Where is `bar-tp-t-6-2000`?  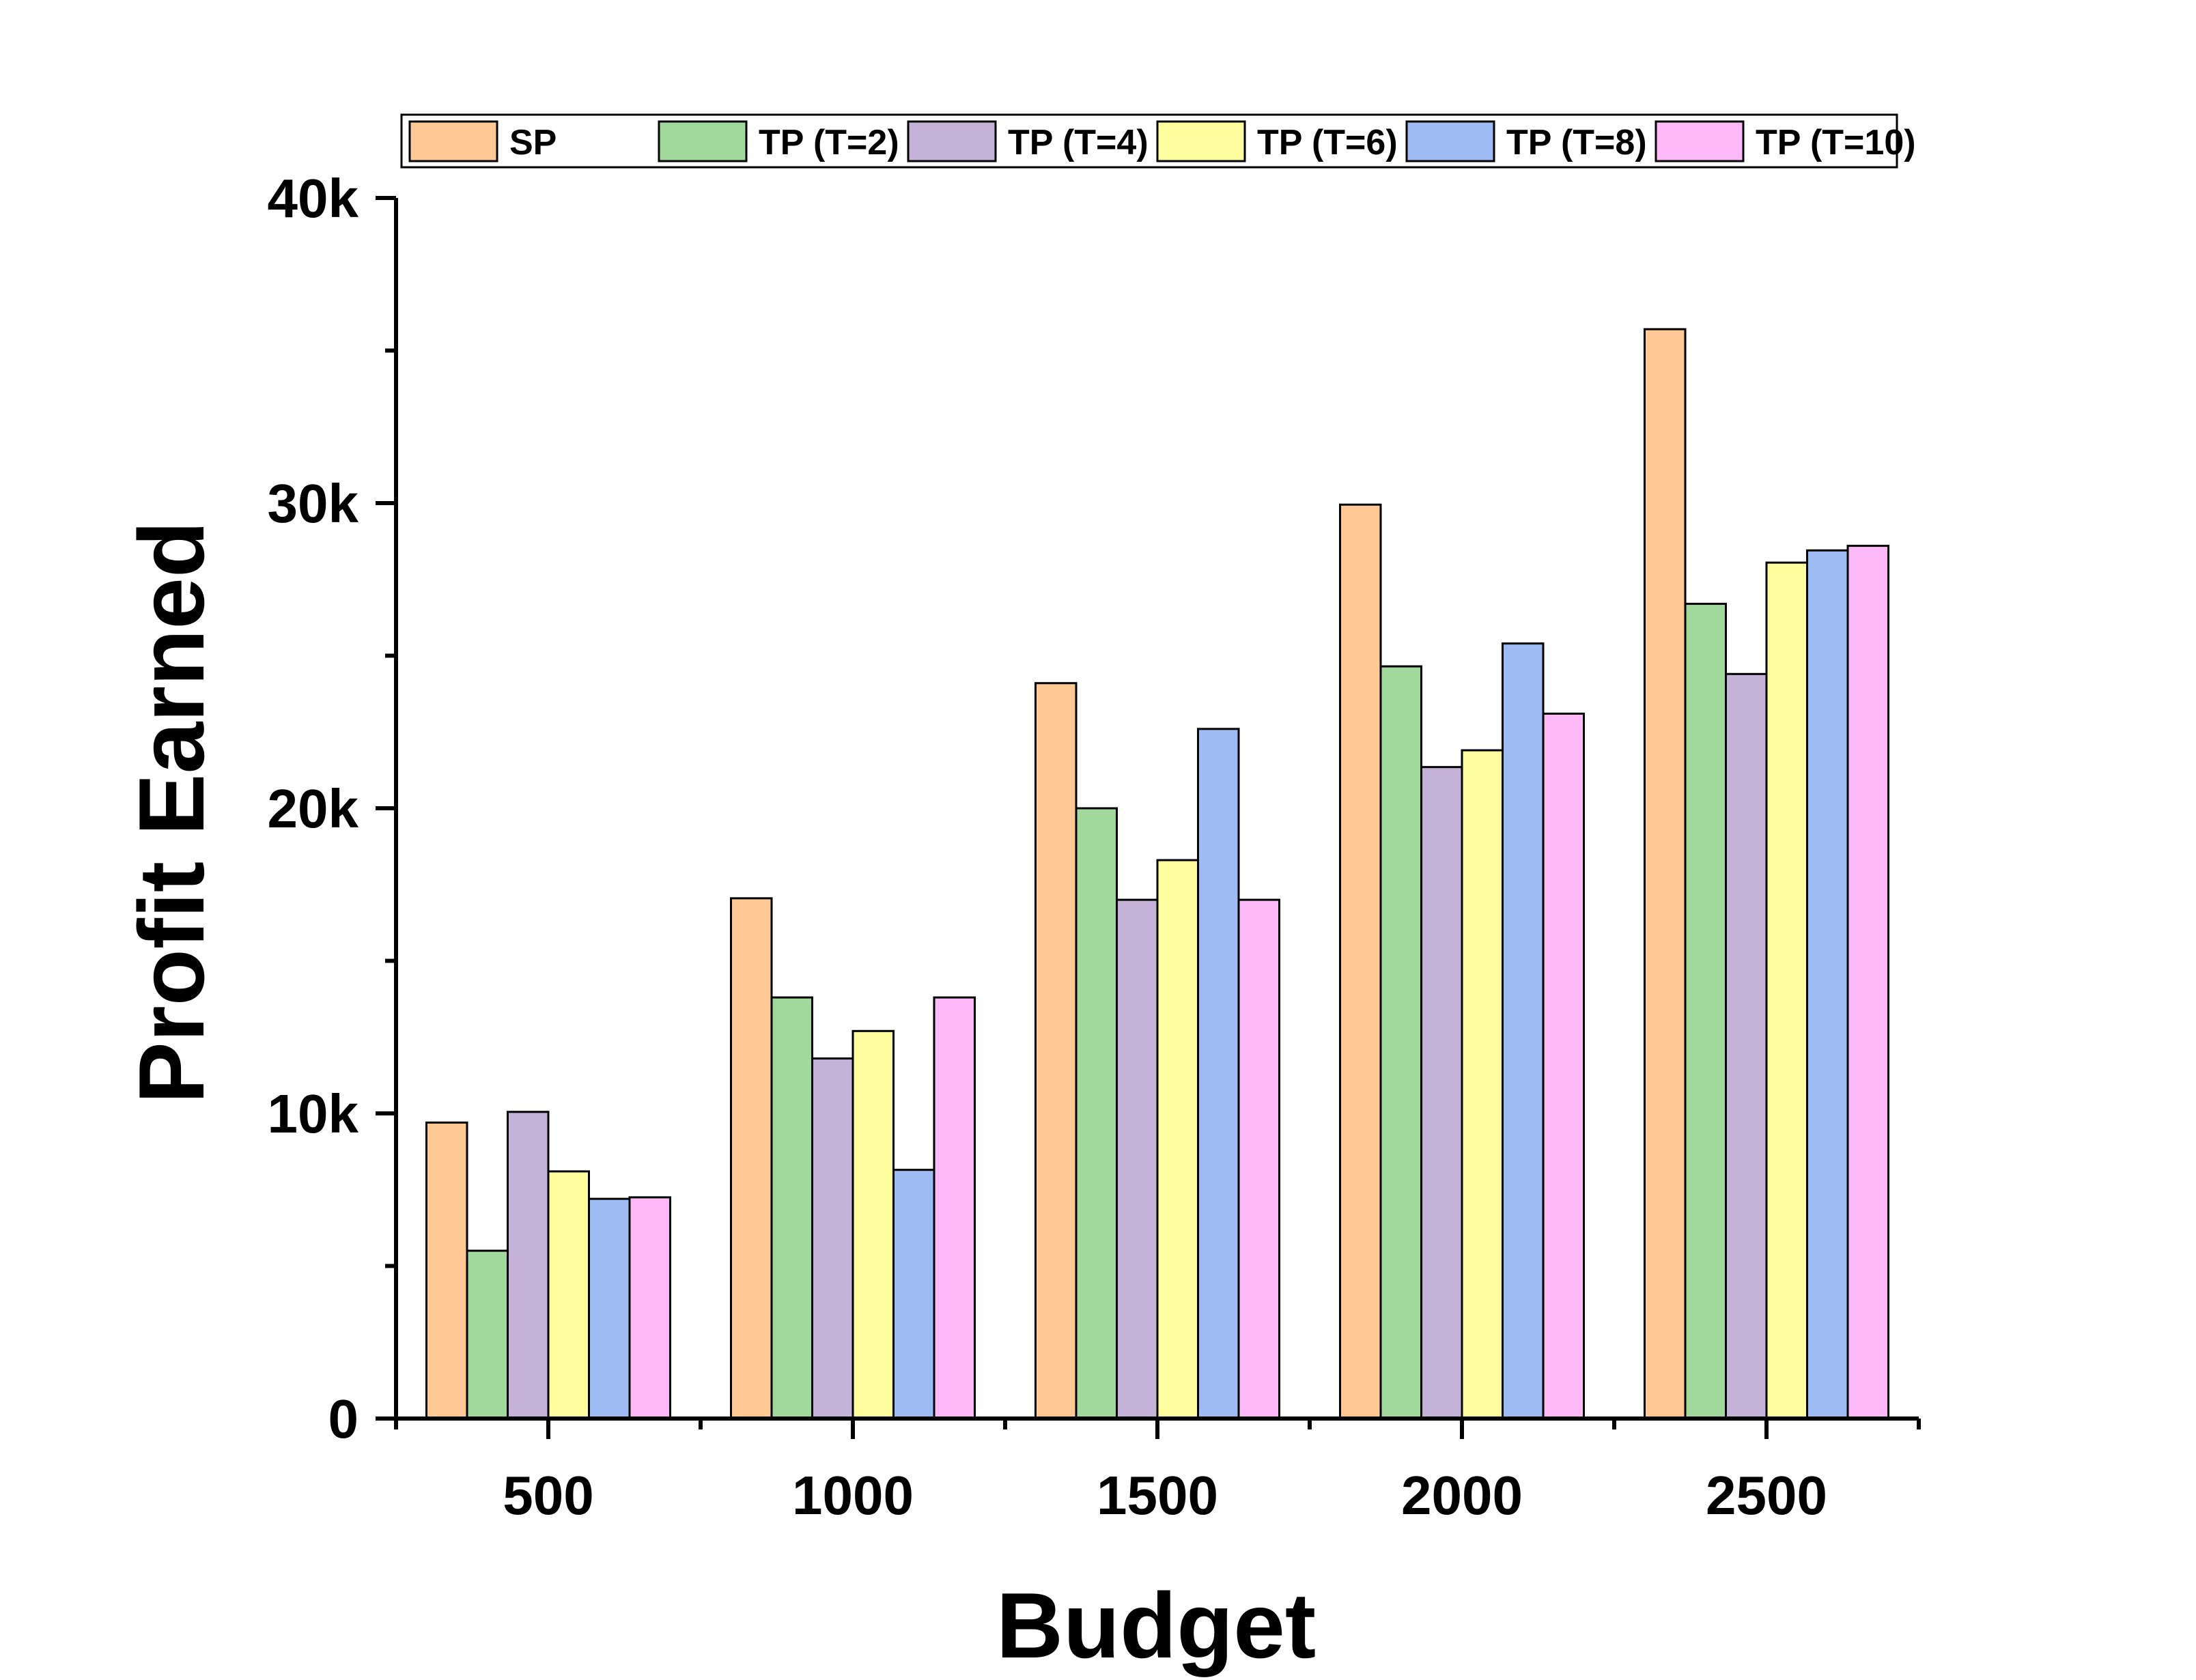 bar-tp-t-6-2000 is located at coordinates (1483, 1084).